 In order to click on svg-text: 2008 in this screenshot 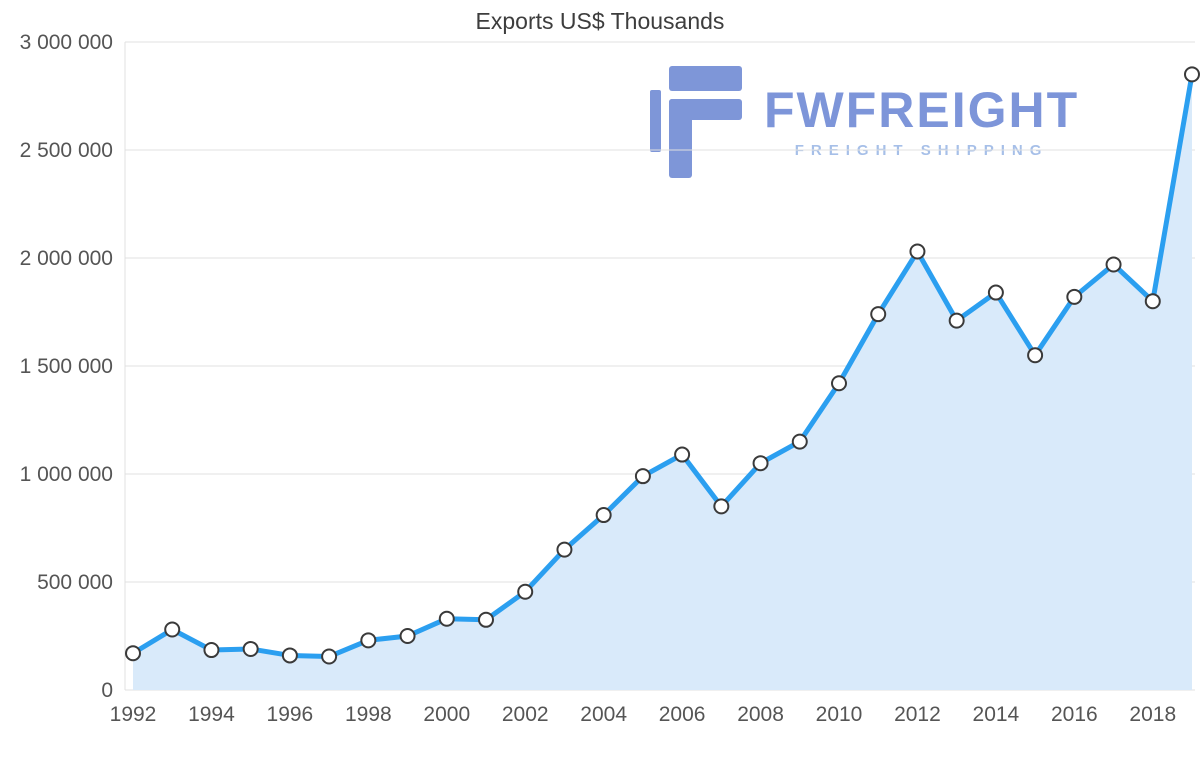, I will do `click(760, 714)`.